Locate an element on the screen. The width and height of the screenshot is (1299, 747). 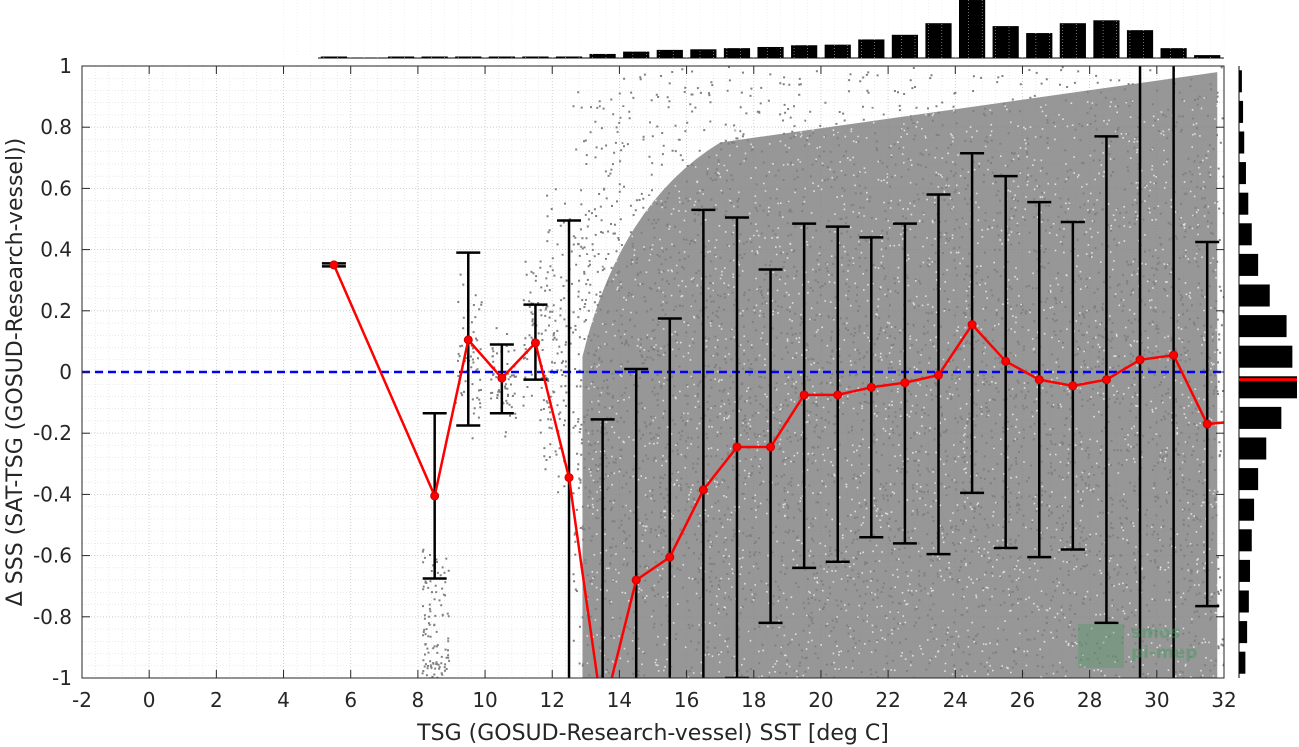
y-tick-label: 0.8 is located at coordinates (56, 127).